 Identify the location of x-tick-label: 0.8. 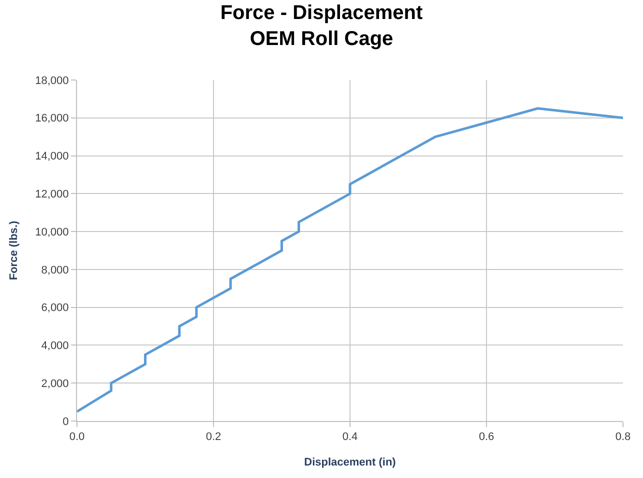
(623, 437).